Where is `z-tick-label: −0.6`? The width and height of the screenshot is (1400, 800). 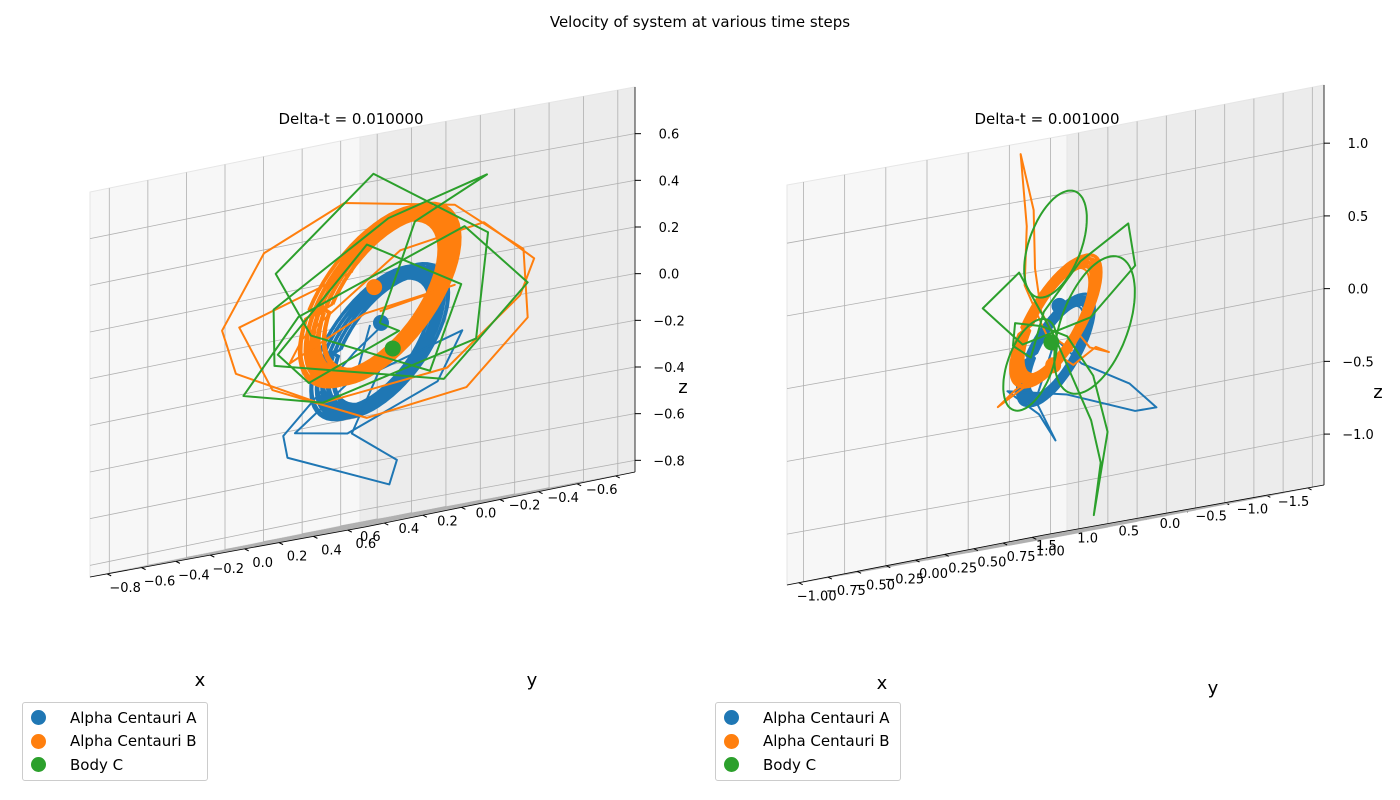 z-tick-label: −0.6 is located at coordinates (669, 415).